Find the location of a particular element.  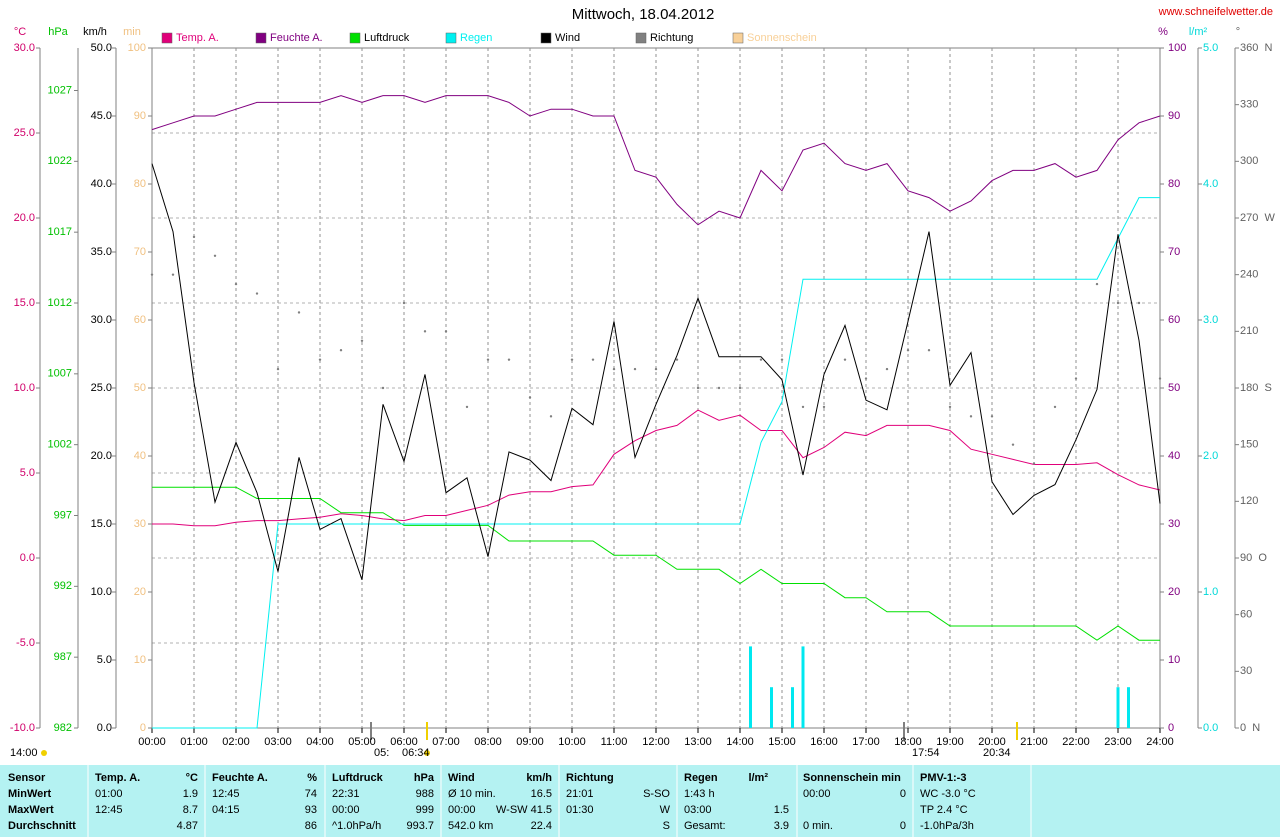

y-tick-label: 25.0 is located at coordinates (101, 388).